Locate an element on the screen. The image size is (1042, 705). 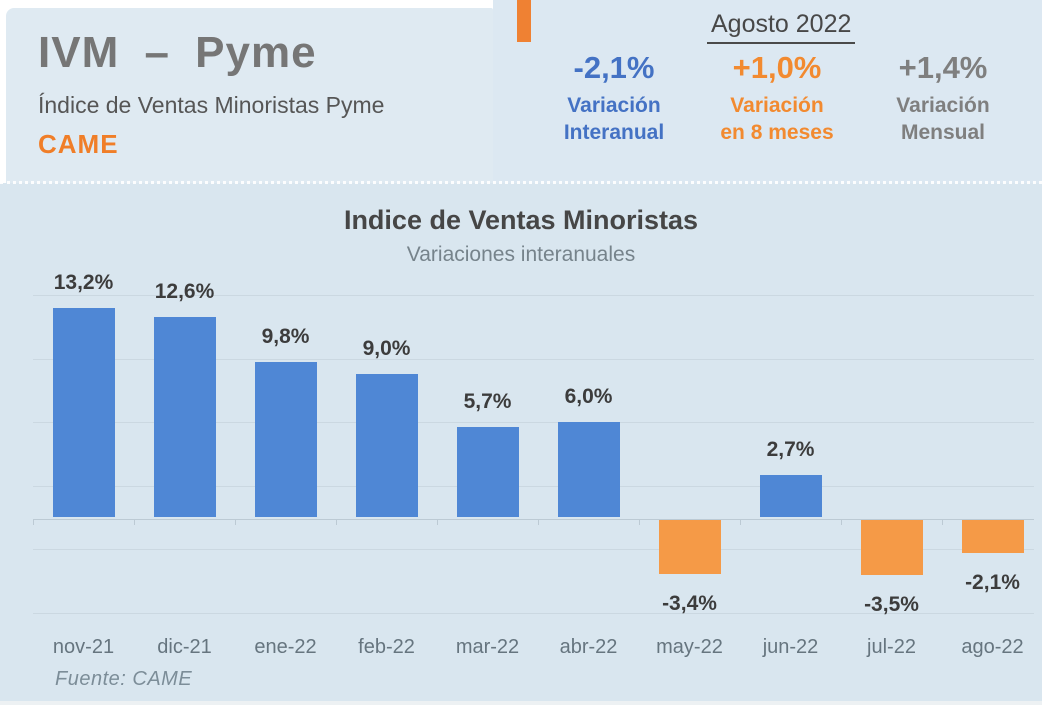
x-axis-label: jun-22 is located at coordinates (790, 647).